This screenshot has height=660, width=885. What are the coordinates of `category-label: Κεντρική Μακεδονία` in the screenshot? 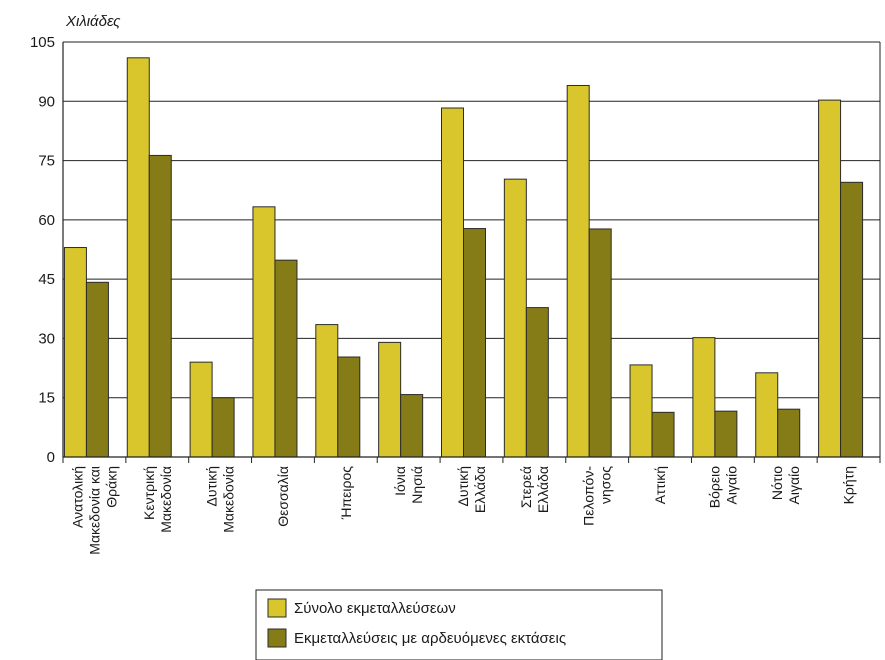 It's located at (157, 499).